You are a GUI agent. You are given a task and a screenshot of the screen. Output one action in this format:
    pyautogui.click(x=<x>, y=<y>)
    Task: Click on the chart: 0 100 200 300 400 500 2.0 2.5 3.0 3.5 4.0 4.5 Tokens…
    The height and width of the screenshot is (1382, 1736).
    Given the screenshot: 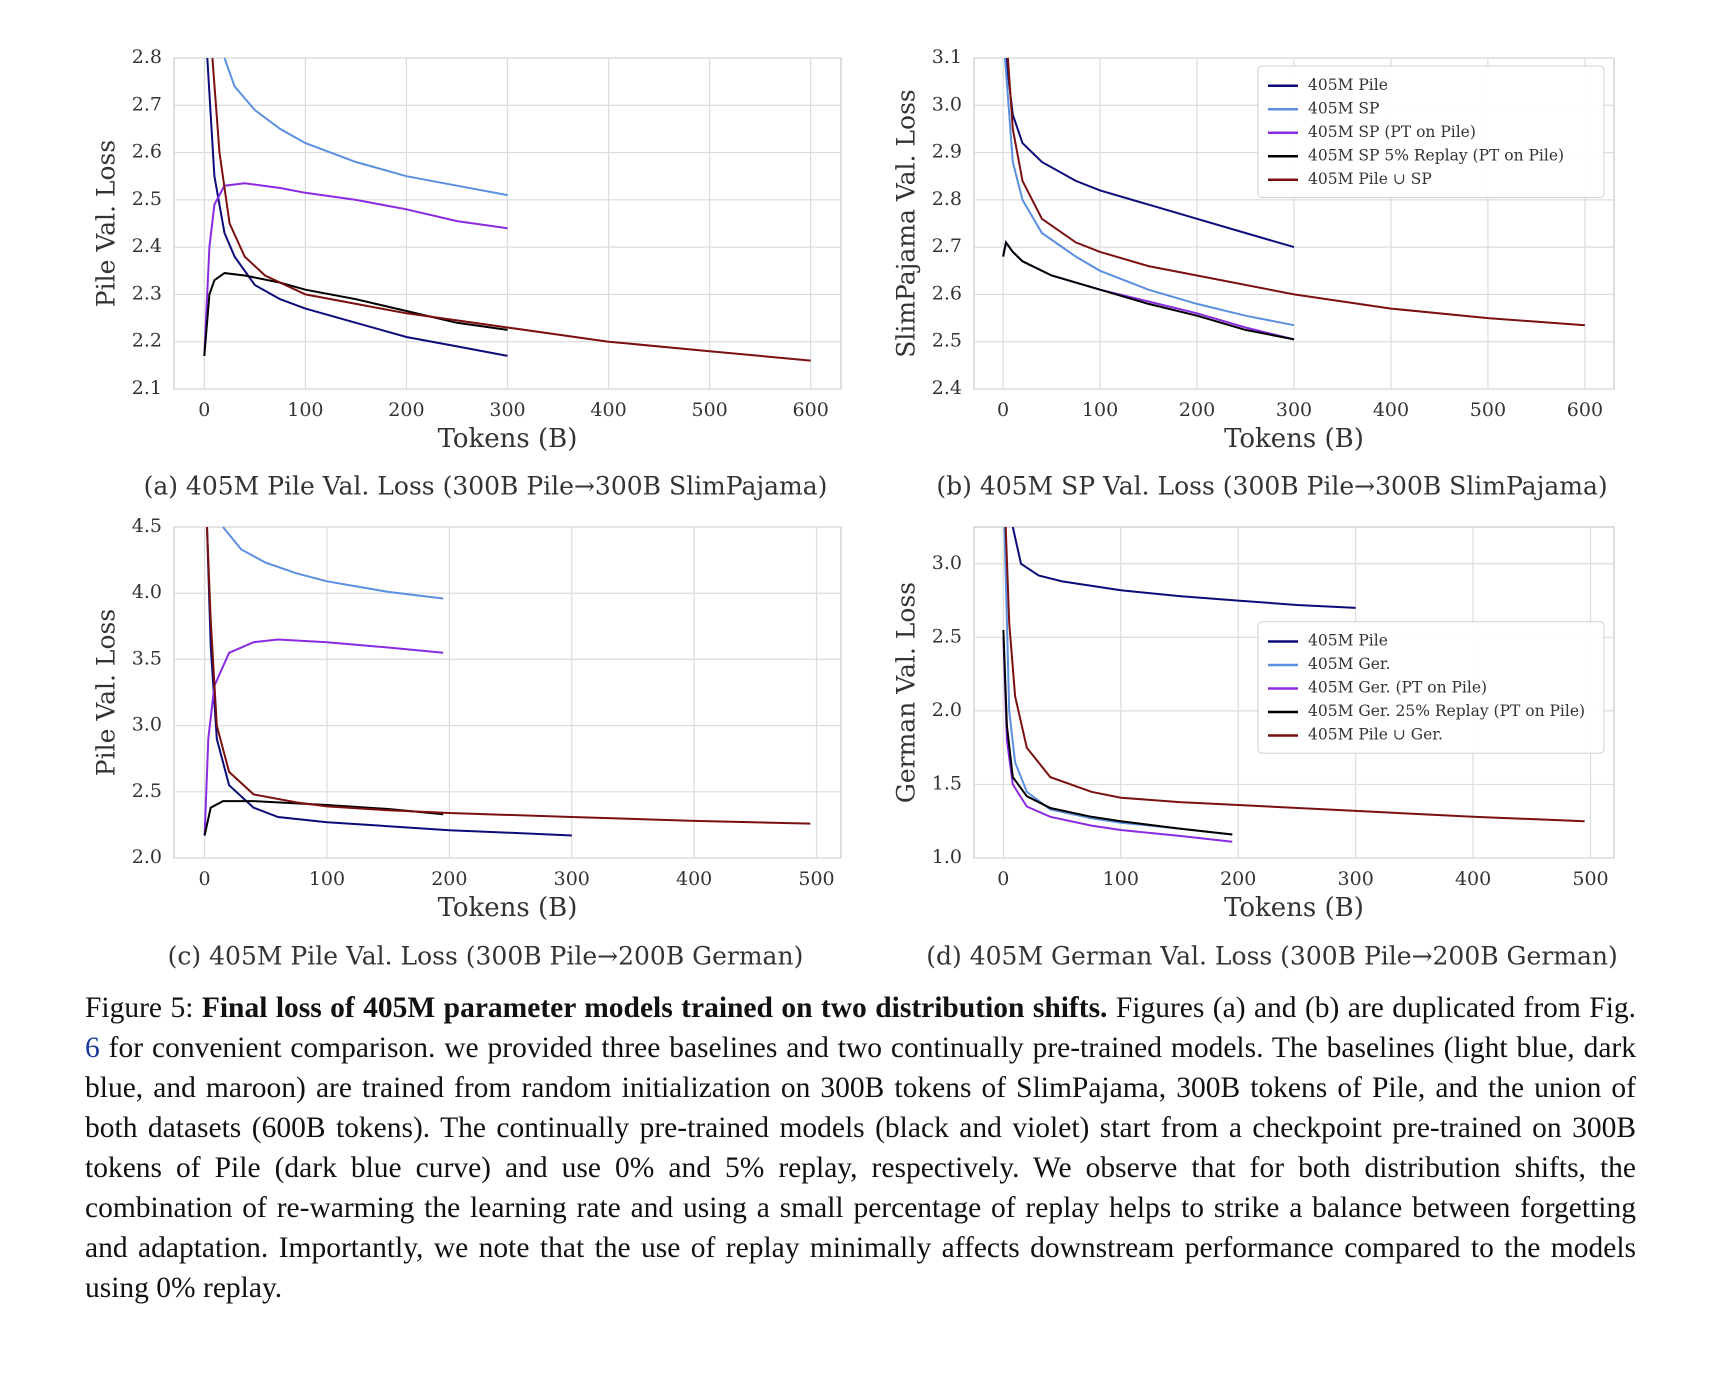 What is the action you would take?
    pyautogui.click(x=467, y=743)
    